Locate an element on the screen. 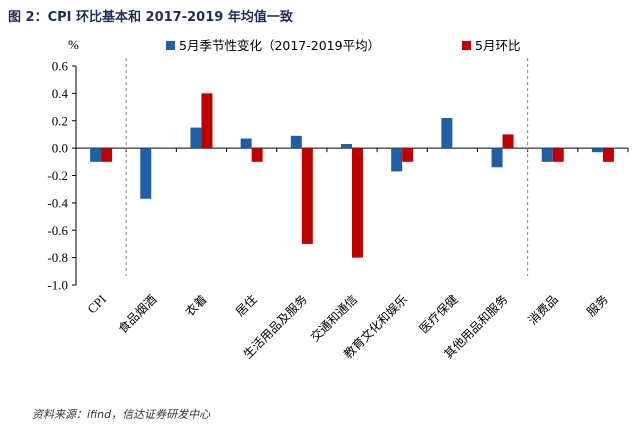 This screenshot has width=636, height=425. y-tick-label: 0.6 is located at coordinates (60, 66).